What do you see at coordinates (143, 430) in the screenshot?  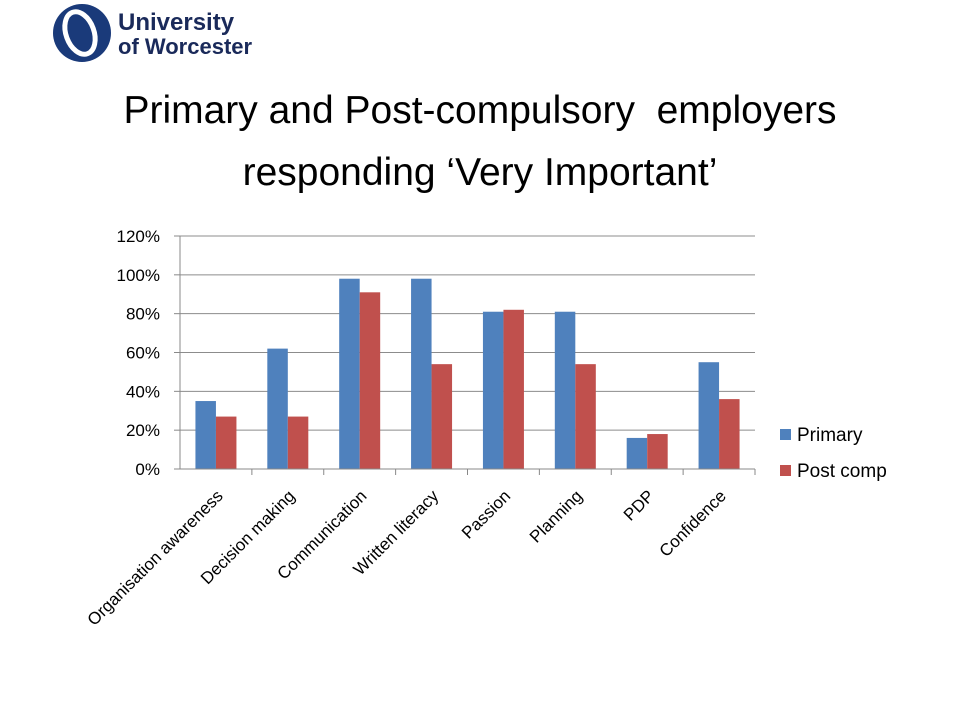 I see `y-tick-label: 20%` at bounding box center [143, 430].